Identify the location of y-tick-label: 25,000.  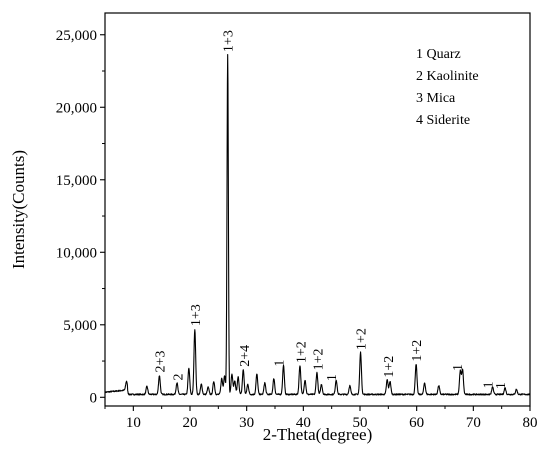
(76, 36).